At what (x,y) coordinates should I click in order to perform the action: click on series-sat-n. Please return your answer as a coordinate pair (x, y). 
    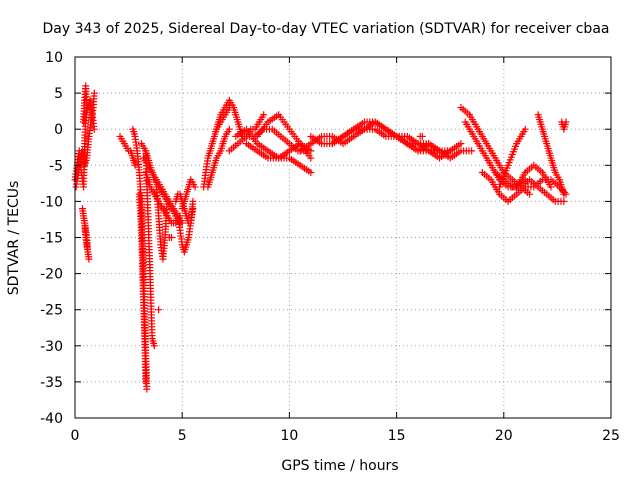
    Looking at the image, I should click on (159, 310).